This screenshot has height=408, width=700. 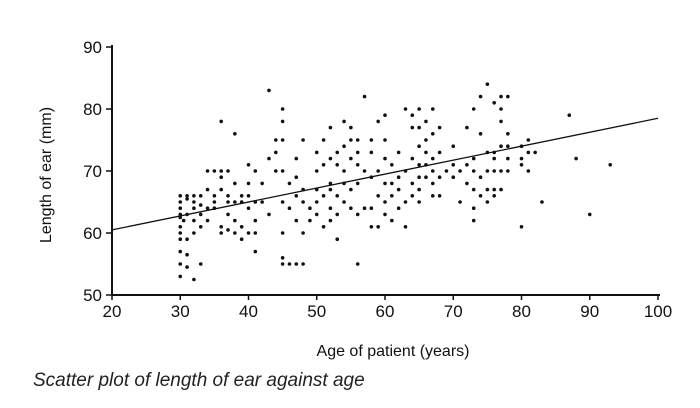 What do you see at coordinates (92, 295) in the screenshot?
I see `y-tick-label: 50` at bounding box center [92, 295].